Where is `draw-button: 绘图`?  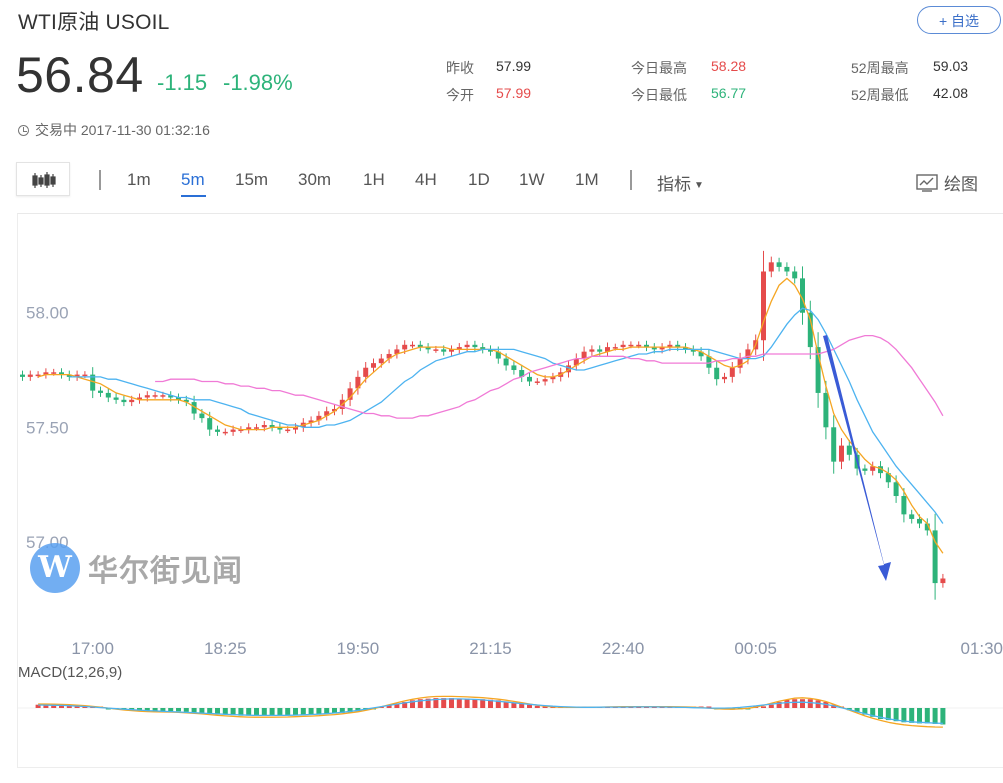 draw-button: 绘图 is located at coordinates (947, 182).